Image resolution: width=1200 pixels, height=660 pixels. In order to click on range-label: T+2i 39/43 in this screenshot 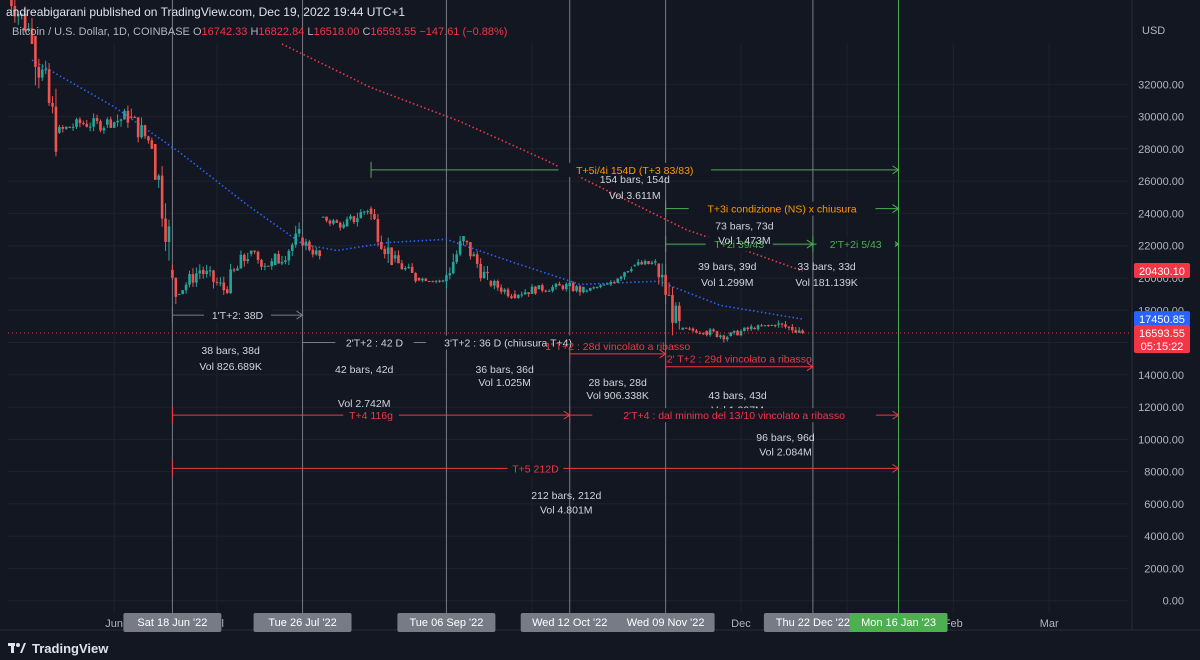, I will do `click(739, 245)`.